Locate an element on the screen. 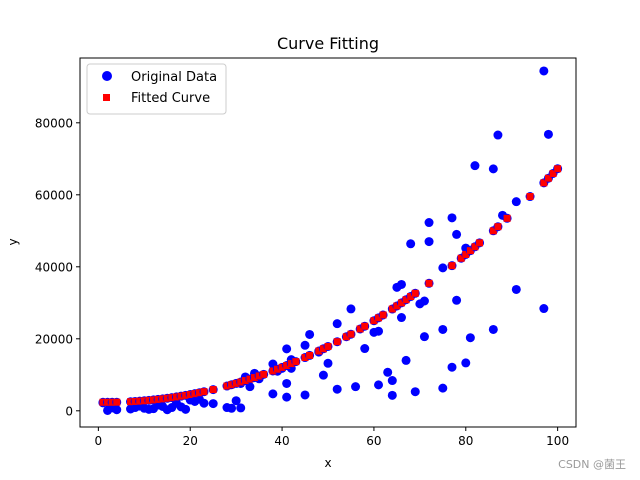 The width and height of the screenshot is (640, 480). y-tick-label-40000: 40000 is located at coordinates (54, 267).